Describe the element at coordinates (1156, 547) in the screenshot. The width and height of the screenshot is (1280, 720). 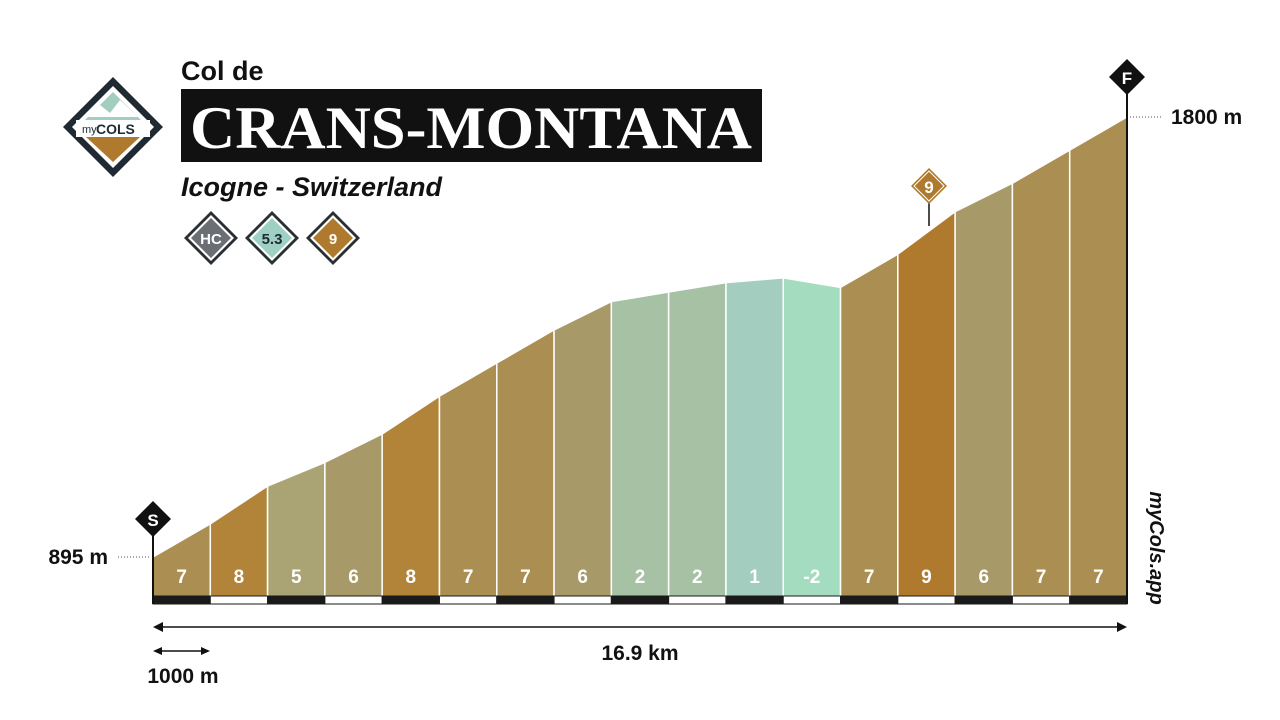
I see `brand-label: myCols.app` at that location.